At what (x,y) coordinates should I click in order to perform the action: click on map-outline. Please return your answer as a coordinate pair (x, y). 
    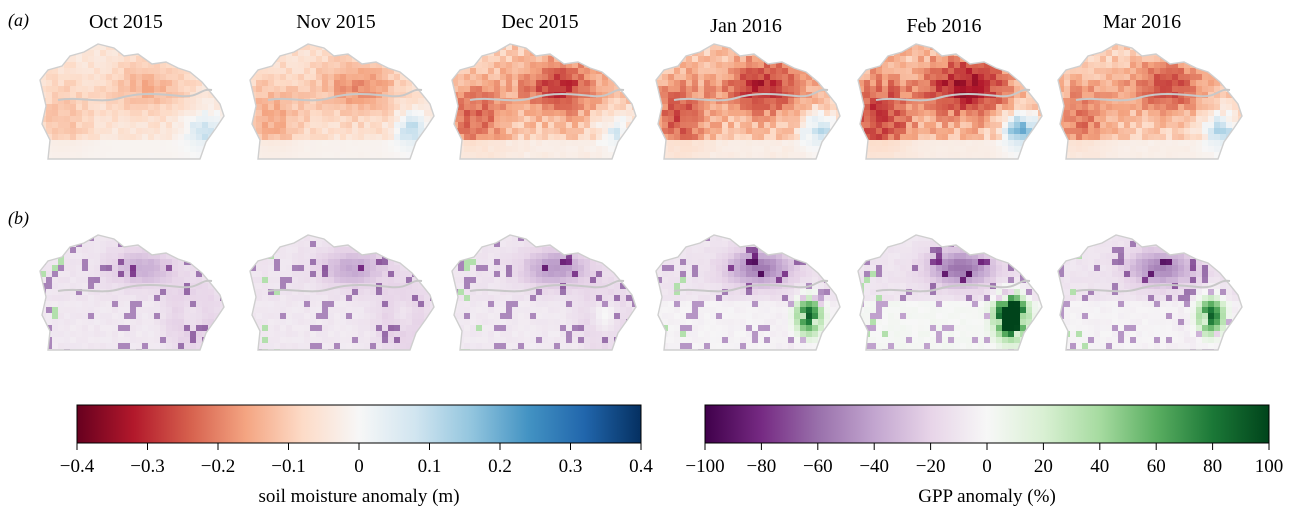
    Looking at the image, I should click on (748, 101).